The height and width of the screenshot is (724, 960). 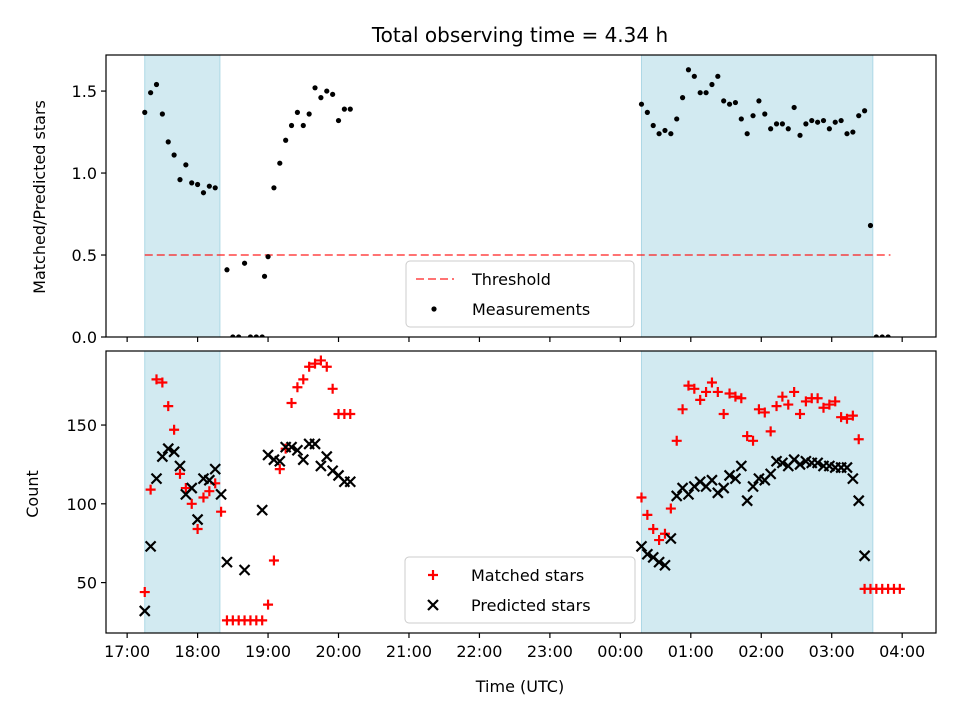 What do you see at coordinates (531, 309) in the screenshot?
I see `legend-label: Measurements` at bounding box center [531, 309].